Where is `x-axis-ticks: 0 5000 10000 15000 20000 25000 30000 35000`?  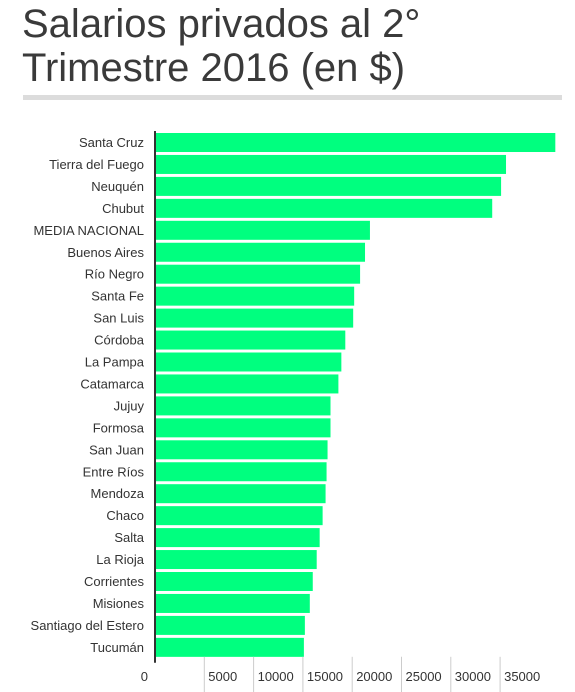 x-axis-ticks: 0 5000 10000 15000 20000 25000 30000 35000 is located at coordinates (340, 674).